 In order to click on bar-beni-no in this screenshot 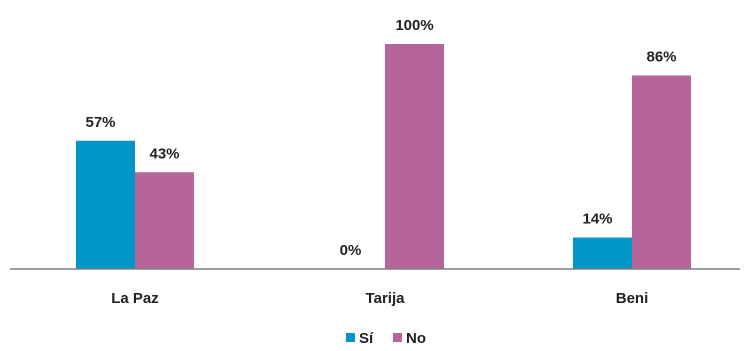, I will do `click(661, 172)`.